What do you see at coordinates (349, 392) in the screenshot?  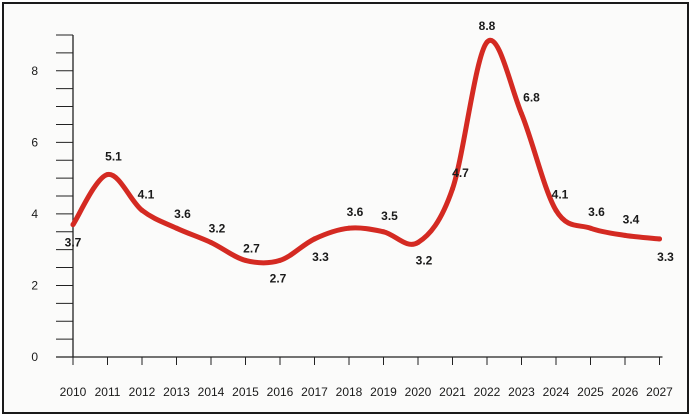 I see `x-tick-label: 2018` at bounding box center [349, 392].